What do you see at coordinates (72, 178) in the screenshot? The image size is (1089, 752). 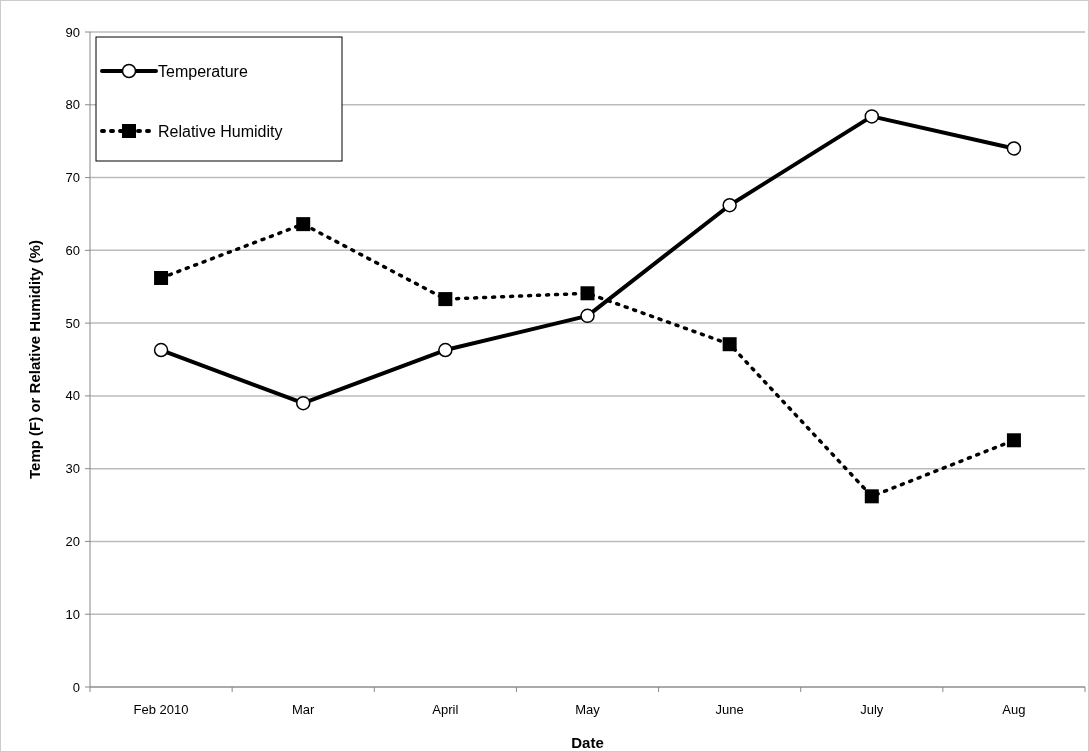 I see `y-tick-label: 70` at bounding box center [72, 178].